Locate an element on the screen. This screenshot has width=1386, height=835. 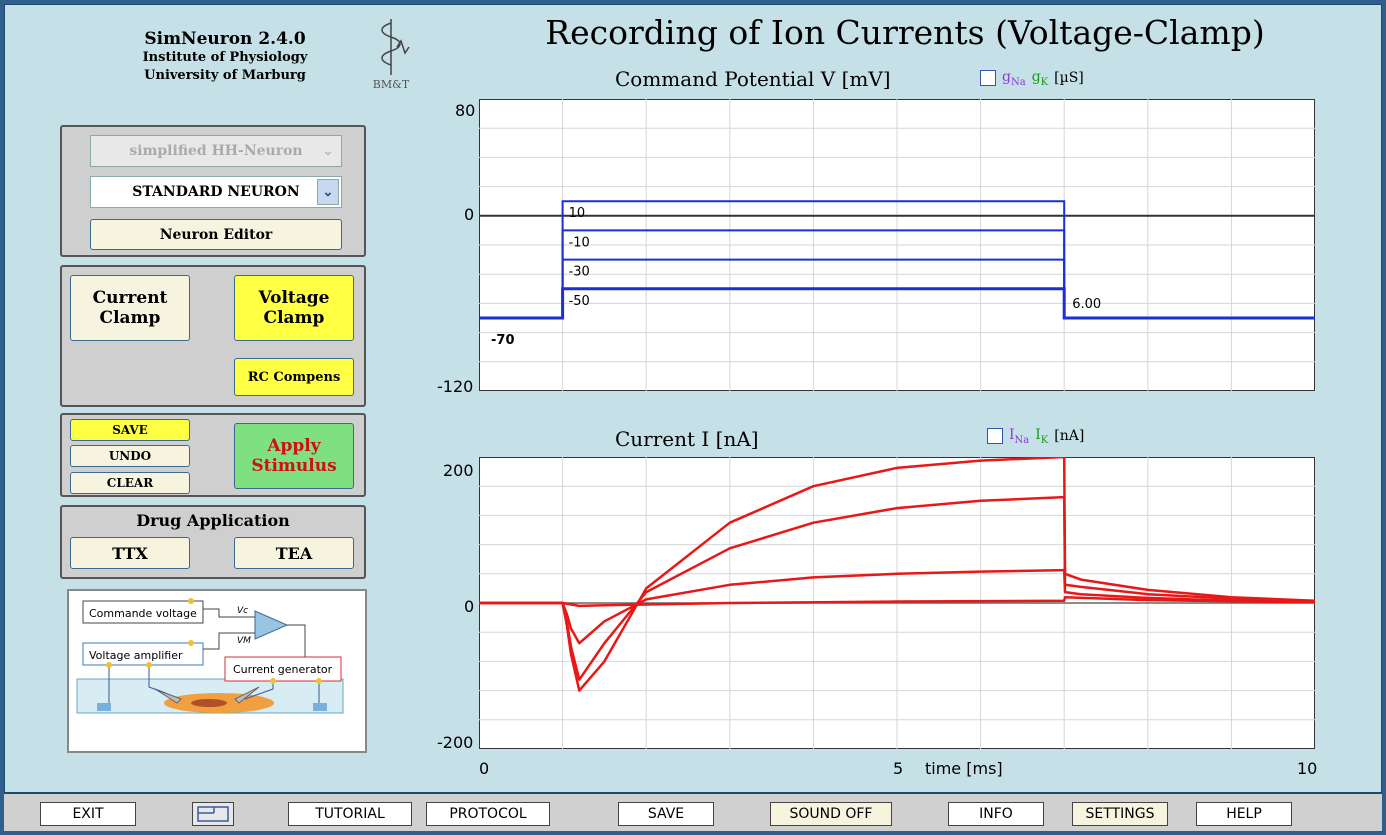
protocol-button: PROTOCOL is located at coordinates (488, 814).